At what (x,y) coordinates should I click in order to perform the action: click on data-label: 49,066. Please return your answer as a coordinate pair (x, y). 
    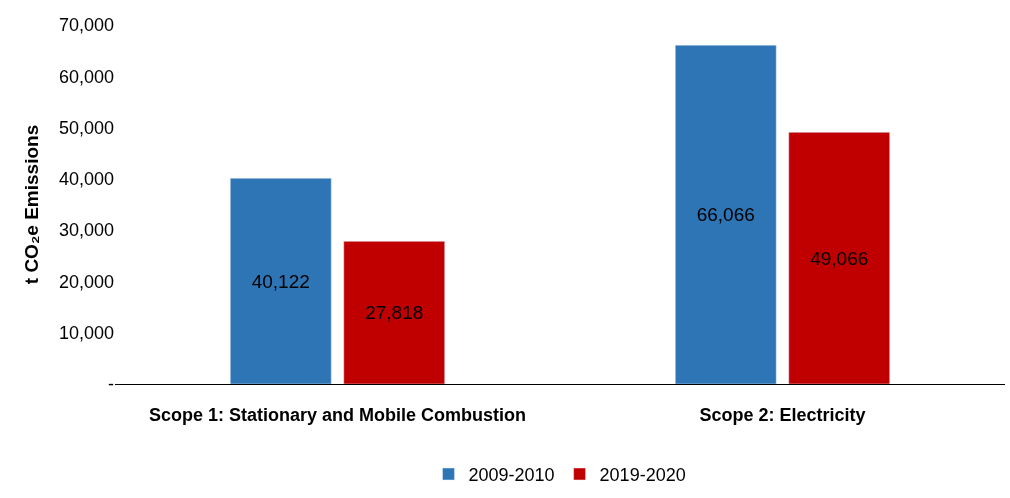
    Looking at the image, I should click on (839, 258).